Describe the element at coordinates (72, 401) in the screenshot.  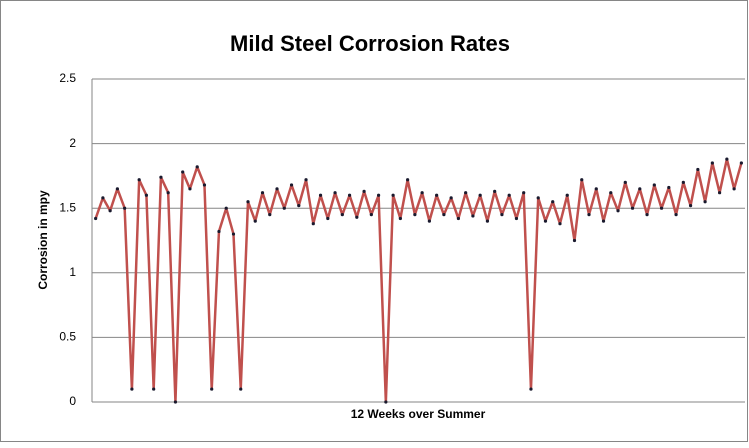
I see `y-tick-label: 0` at that location.